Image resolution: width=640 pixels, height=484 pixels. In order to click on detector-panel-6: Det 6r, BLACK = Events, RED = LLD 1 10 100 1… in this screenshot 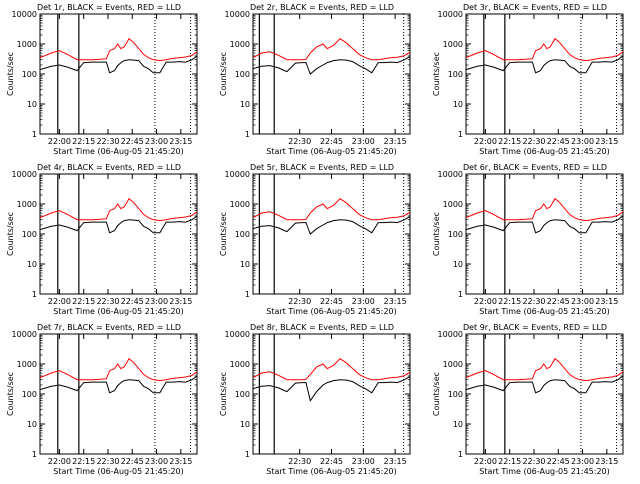, I will do `click(528, 239)`.